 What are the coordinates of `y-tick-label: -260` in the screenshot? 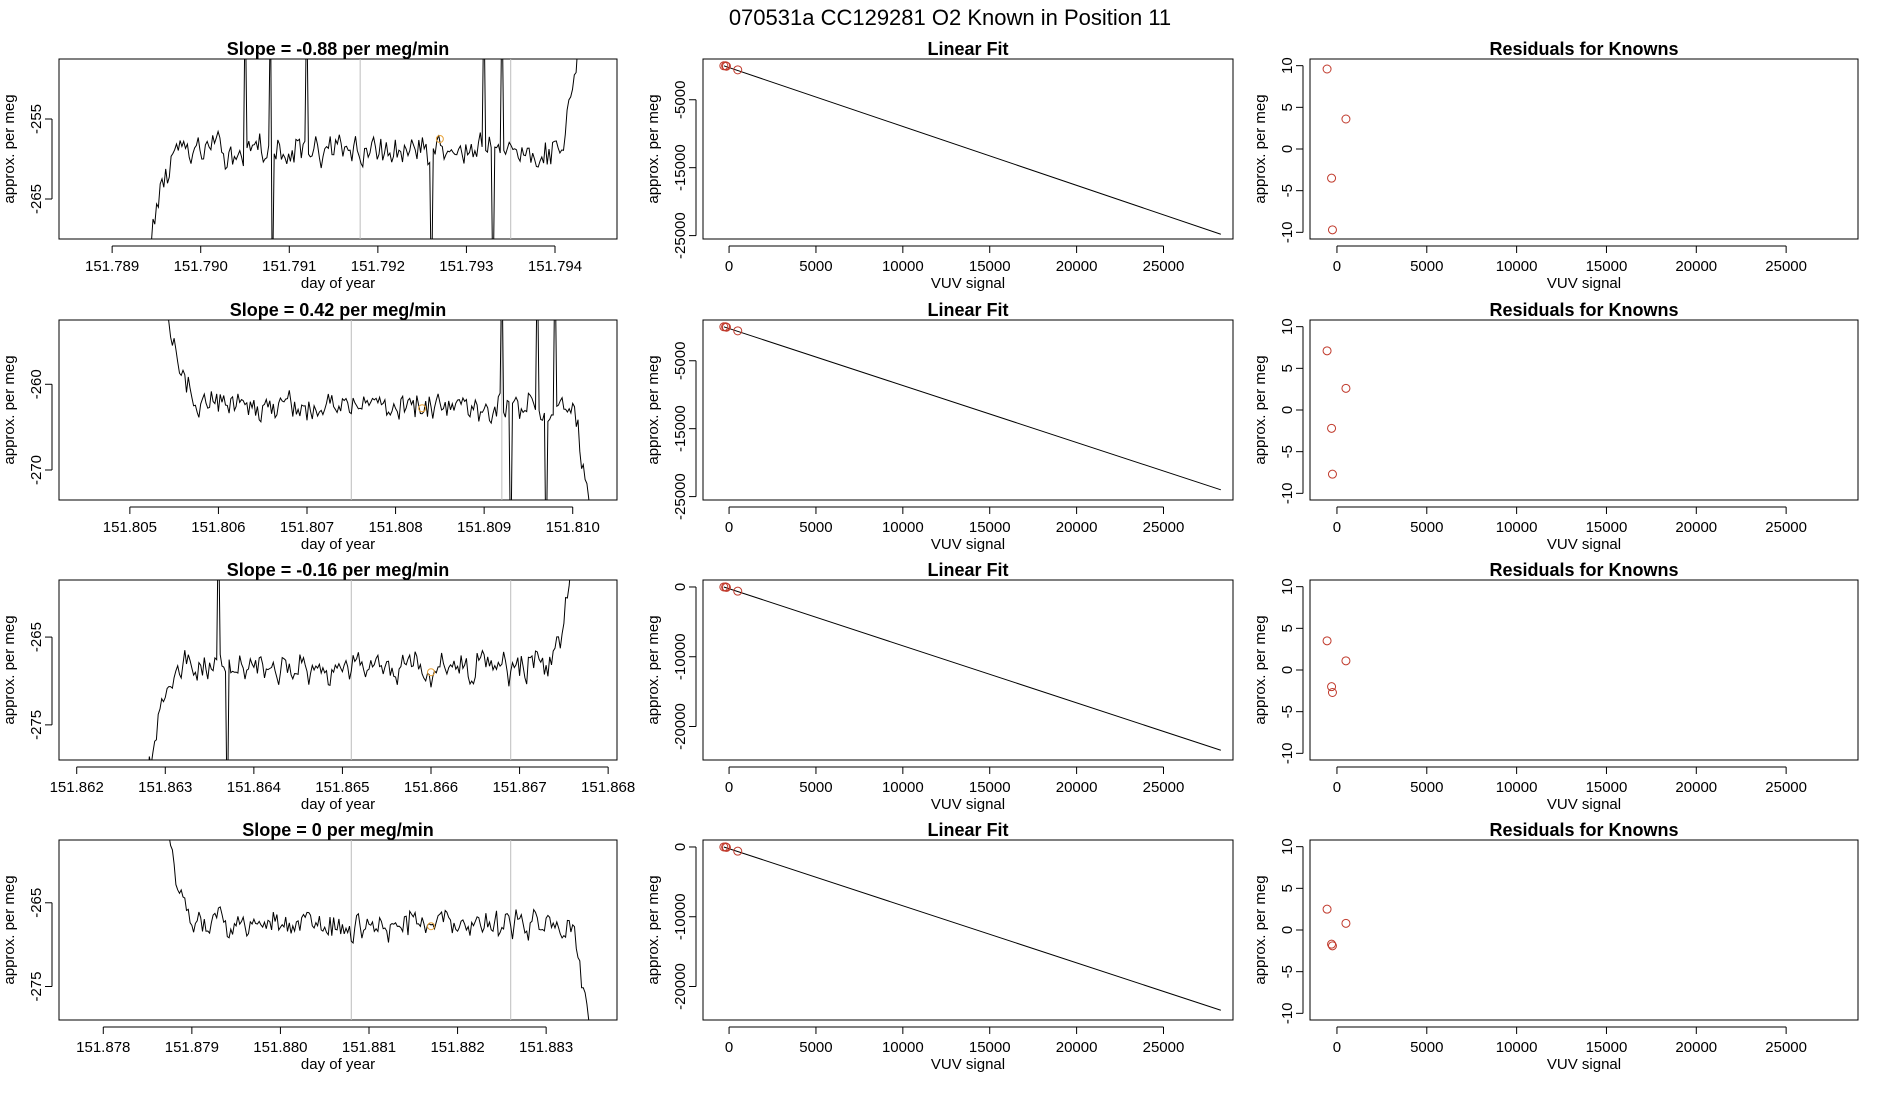 It's located at (36, 384).